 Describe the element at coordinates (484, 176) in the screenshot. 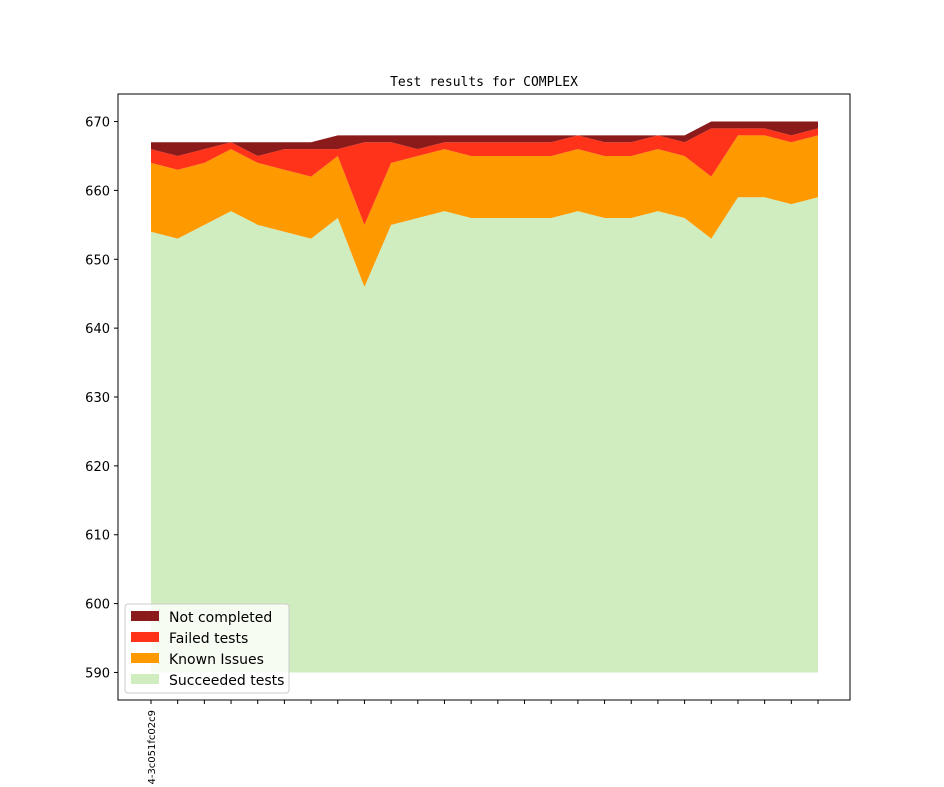

I see `area-failed-tests` at that location.